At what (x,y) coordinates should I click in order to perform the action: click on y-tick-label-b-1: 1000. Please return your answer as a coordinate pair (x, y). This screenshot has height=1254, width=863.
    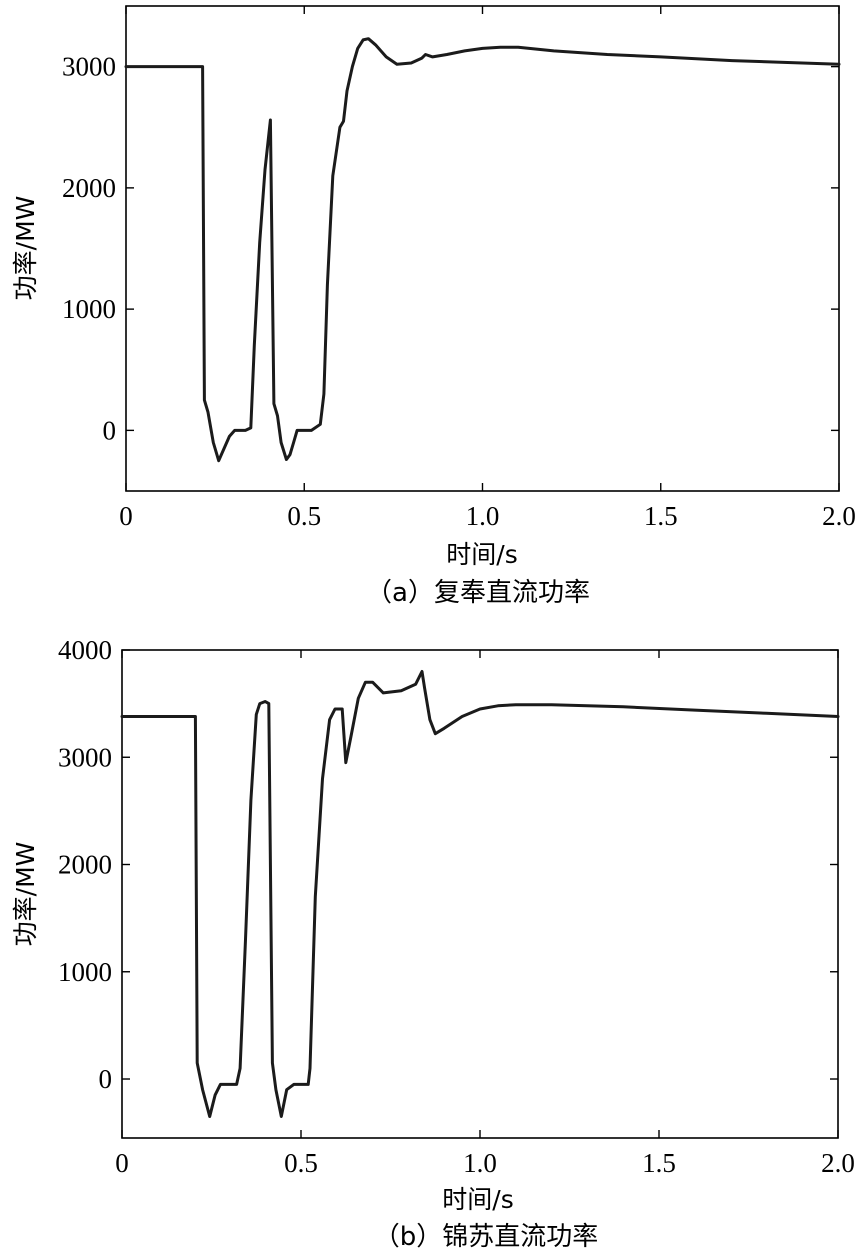
    Looking at the image, I should click on (85, 972).